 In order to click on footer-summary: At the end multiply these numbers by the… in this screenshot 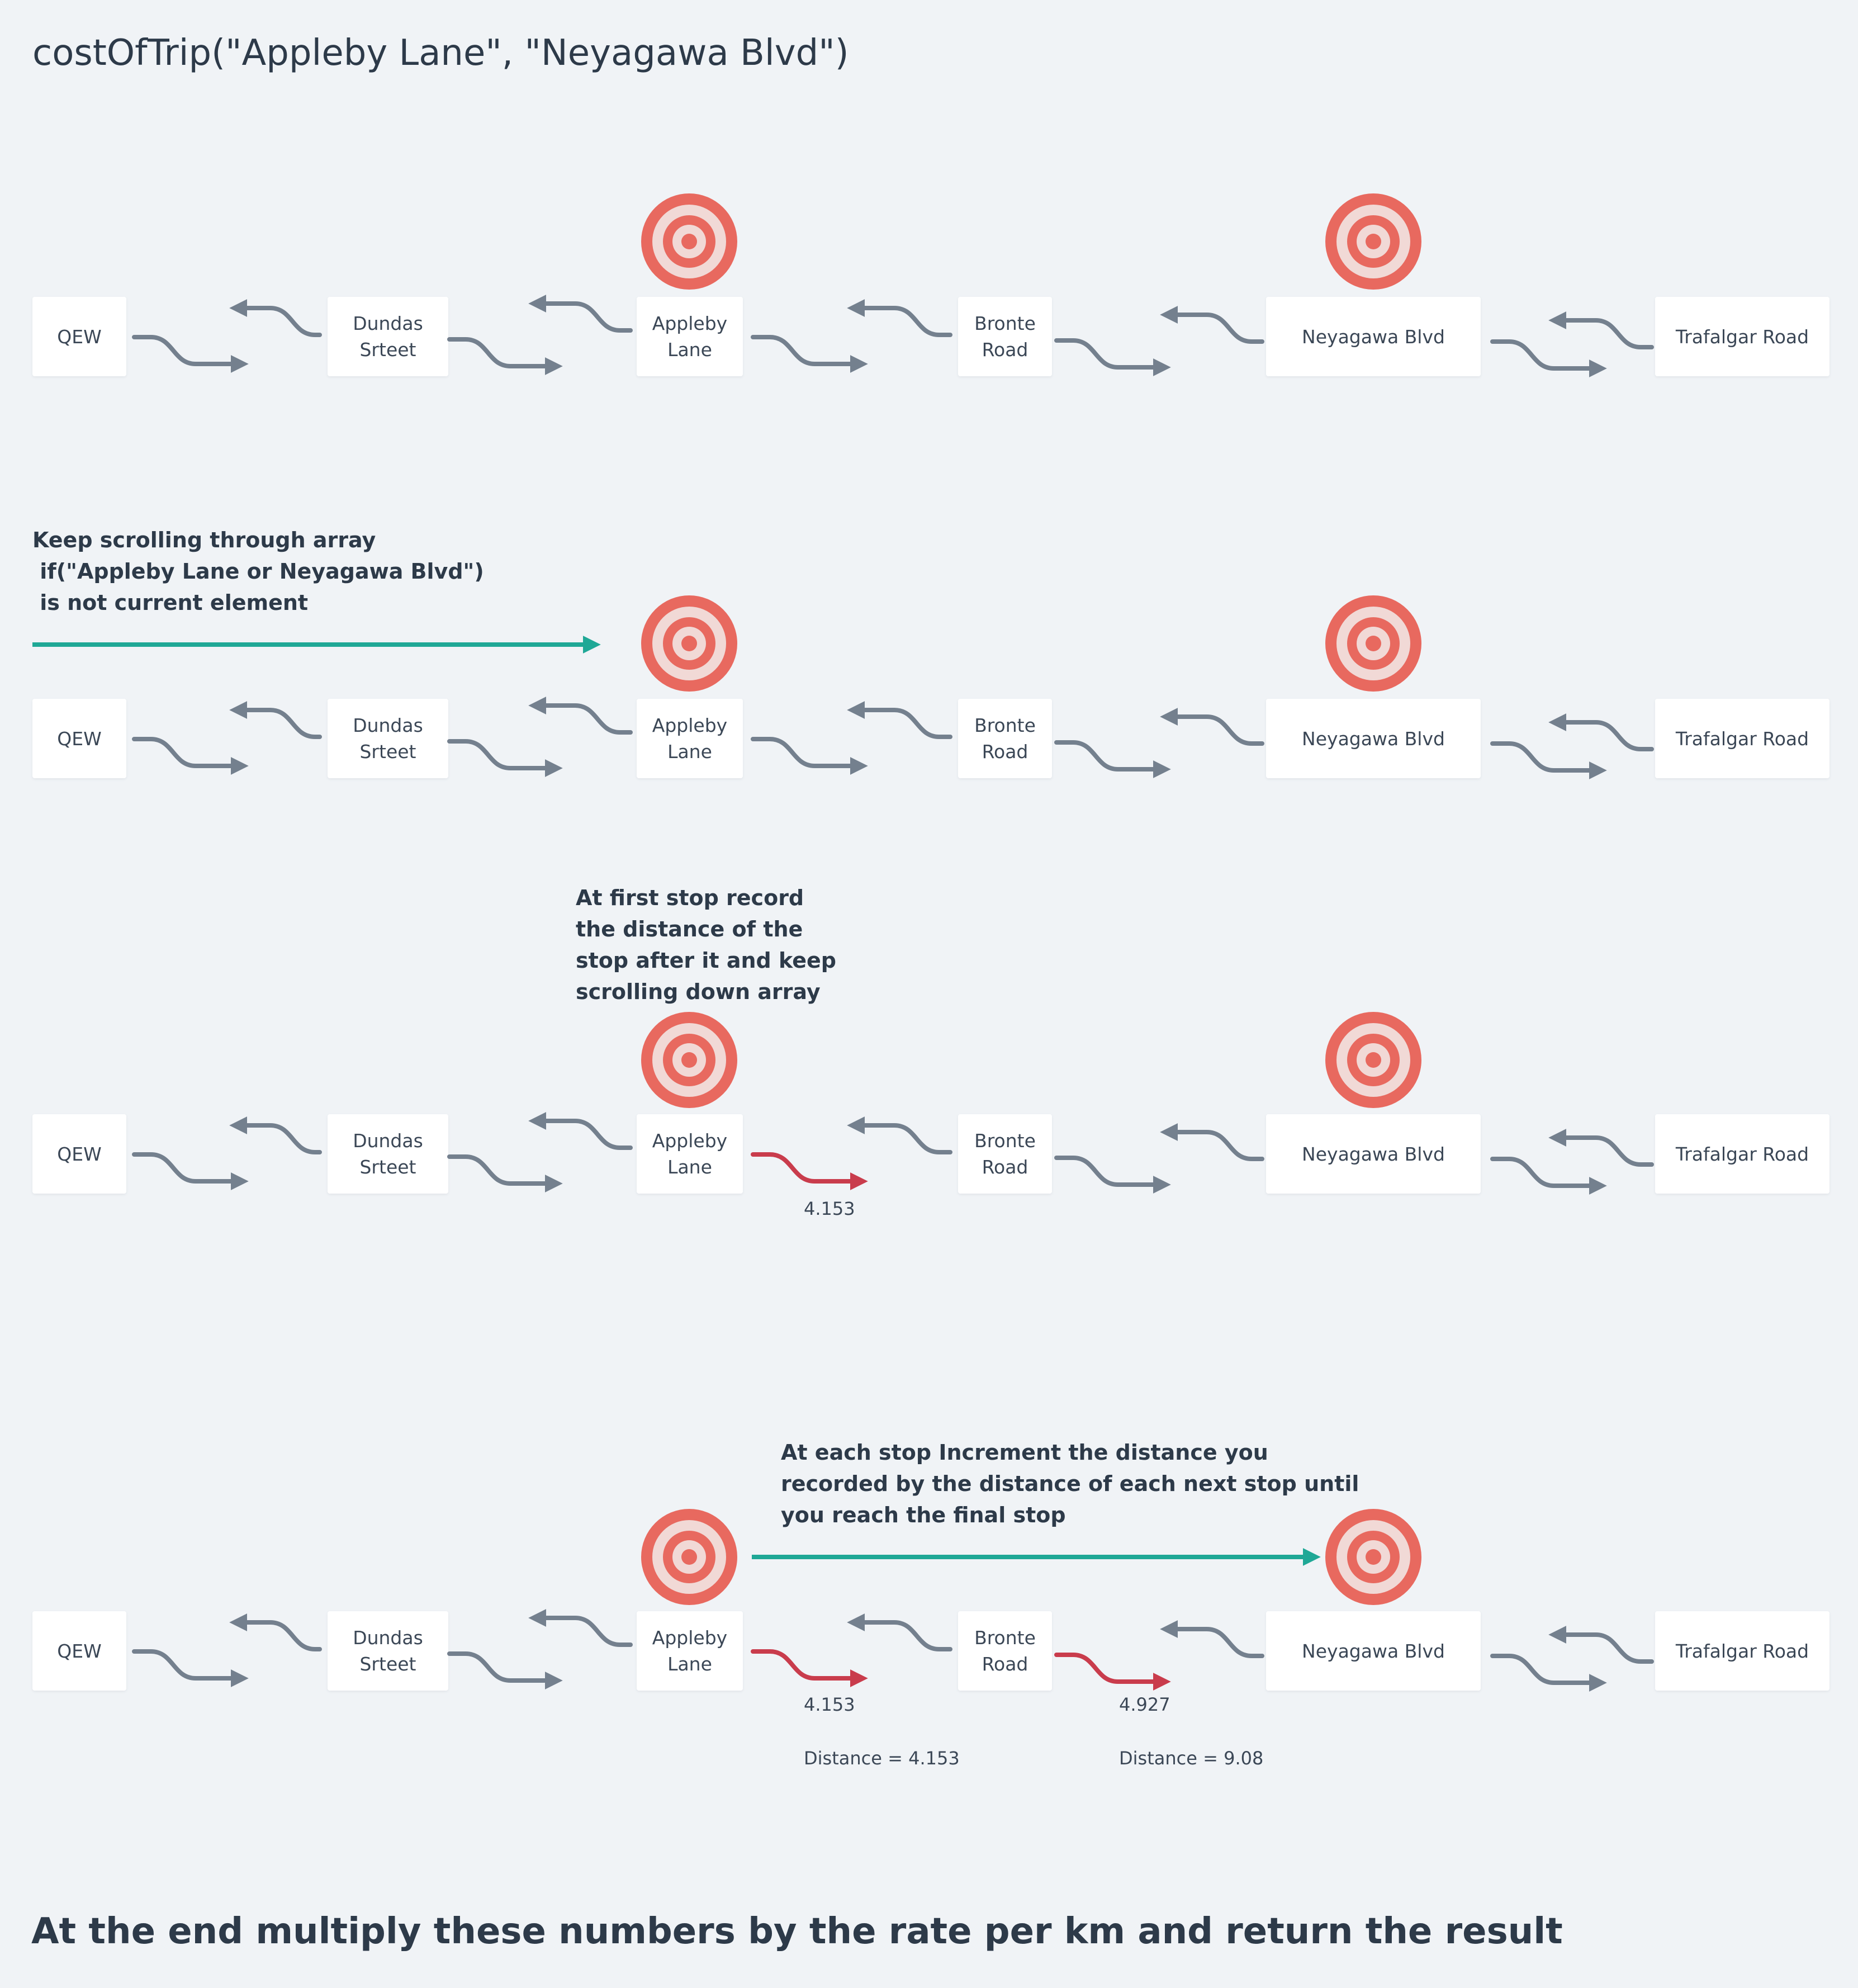, I will do `click(797, 1931)`.